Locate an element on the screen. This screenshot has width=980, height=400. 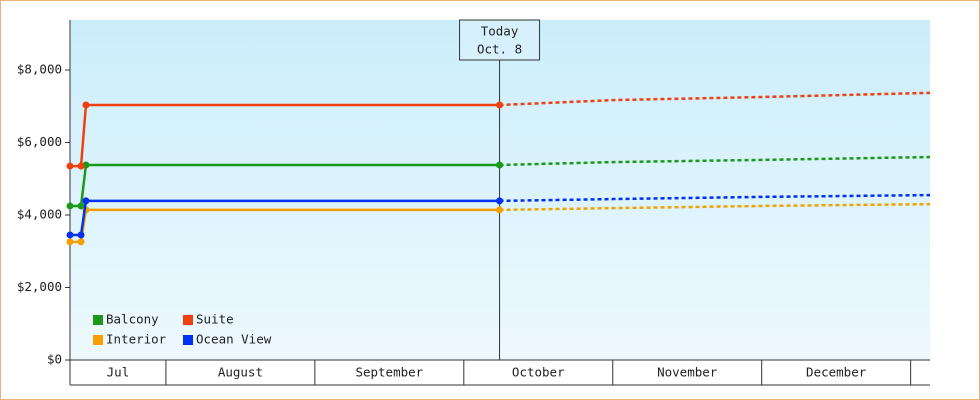
today-box is located at coordinates (500, 40).